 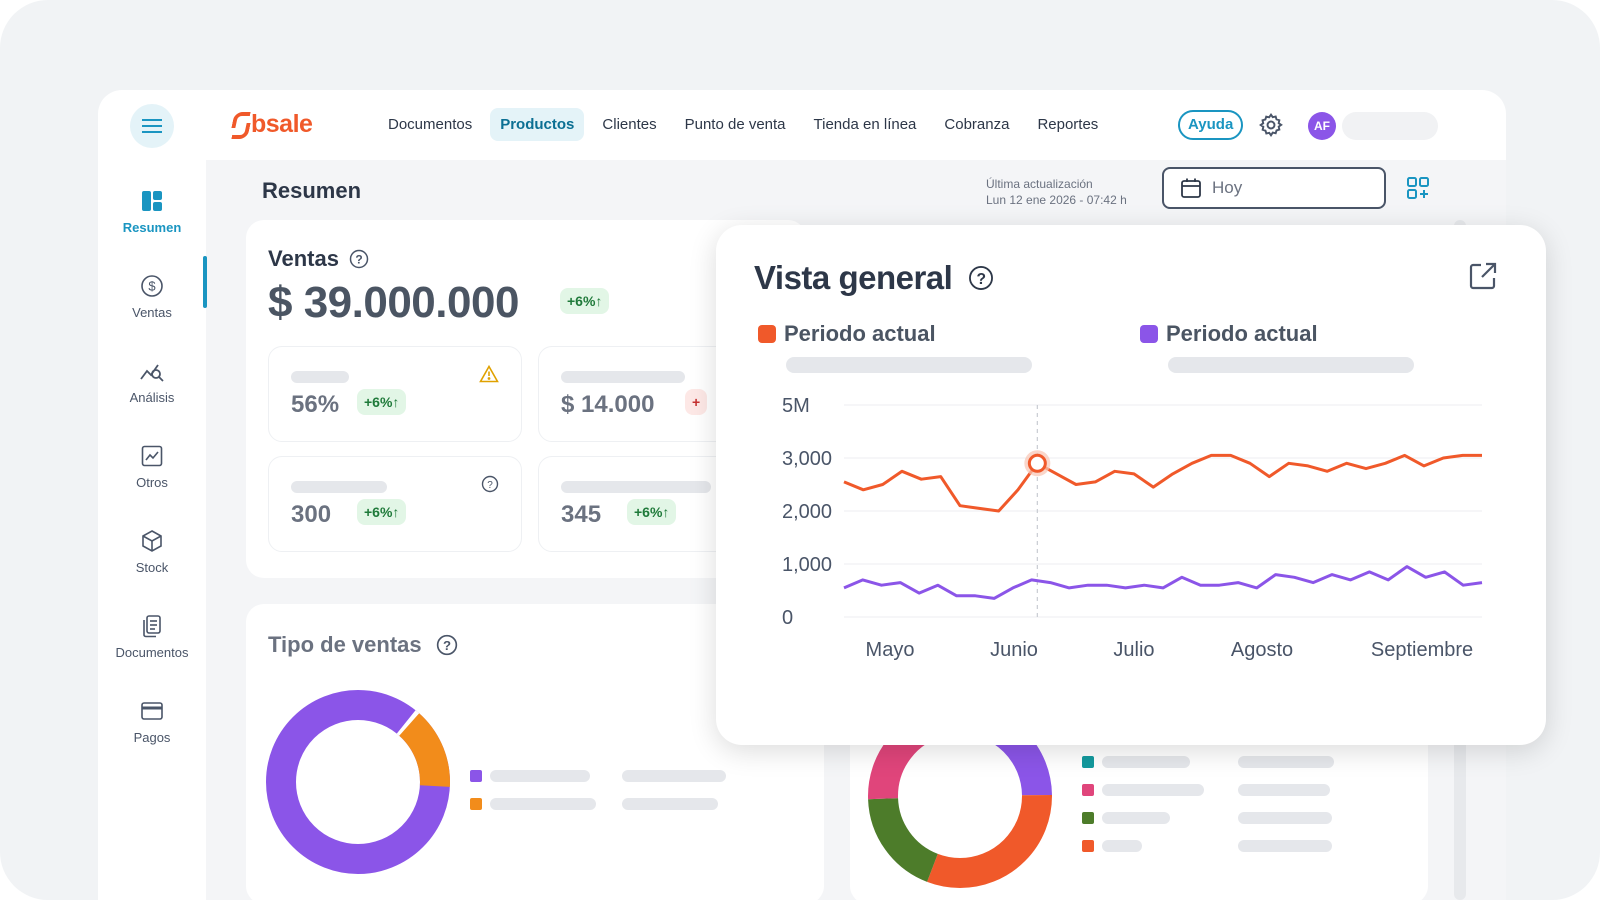 What do you see at coordinates (890, 650) in the screenshot?
I see `x-tick-label: Mayo` at bounding box center [890, 650].